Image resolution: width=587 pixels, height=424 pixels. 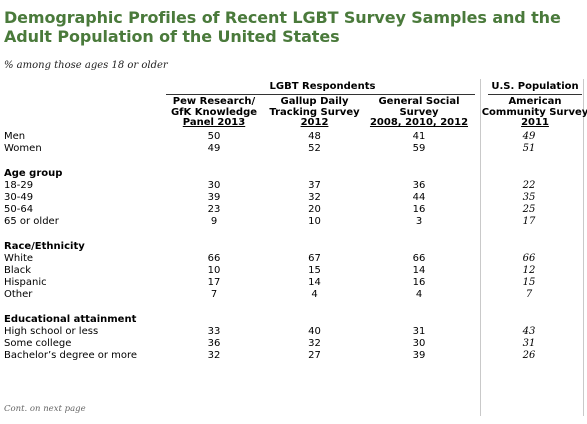 What do you see at coordinates (314, 185) in the screenshot?
I see `cell-value: 37` at bounding box center [314, 185].